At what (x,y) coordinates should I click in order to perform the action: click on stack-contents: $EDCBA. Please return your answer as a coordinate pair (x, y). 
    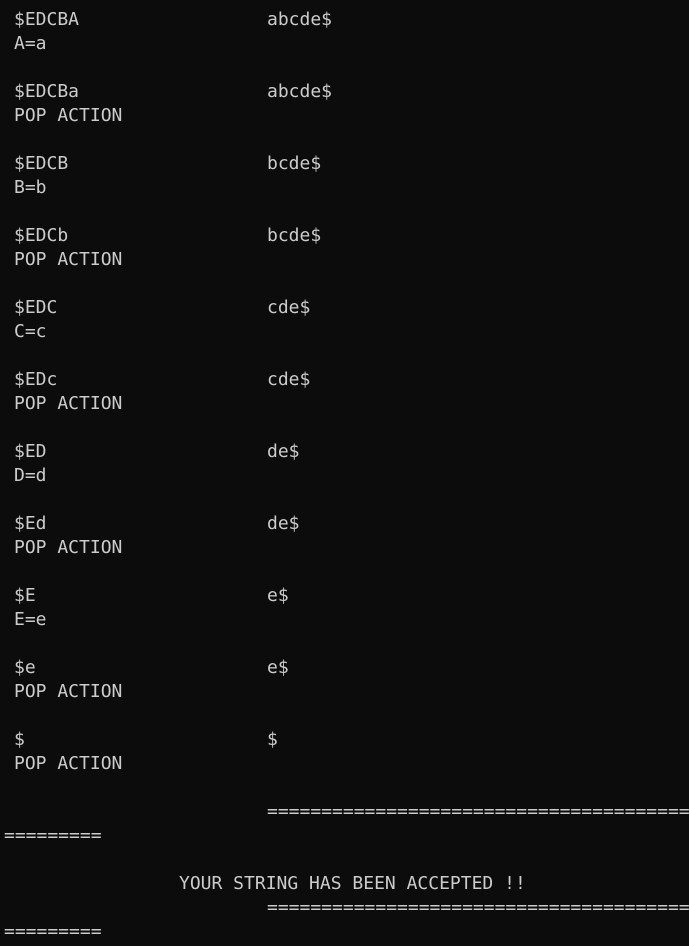
    Looking at the image, I should click on (47, 19).